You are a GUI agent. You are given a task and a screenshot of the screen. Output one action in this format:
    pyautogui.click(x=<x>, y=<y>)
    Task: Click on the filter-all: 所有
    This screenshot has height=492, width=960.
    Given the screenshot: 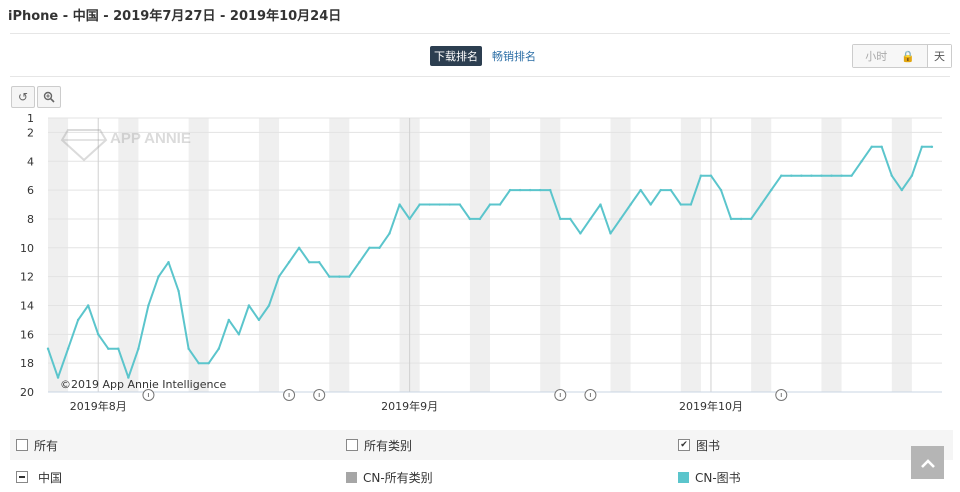 What is the action you would take?
    pyautogui.click(x=37, y=445)
    